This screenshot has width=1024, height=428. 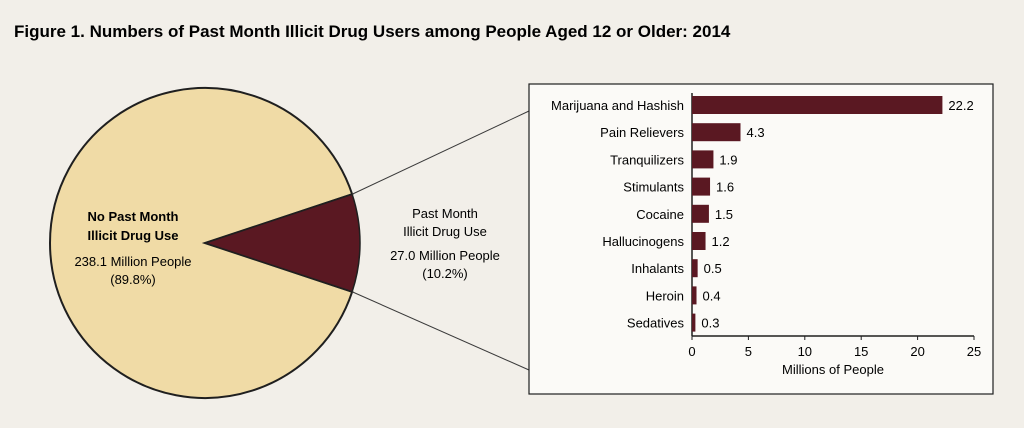 What do you see at coordinates (974, 351) in the screenshot?
I see `x-tick-label: 25` at bounding box center [974, 351].